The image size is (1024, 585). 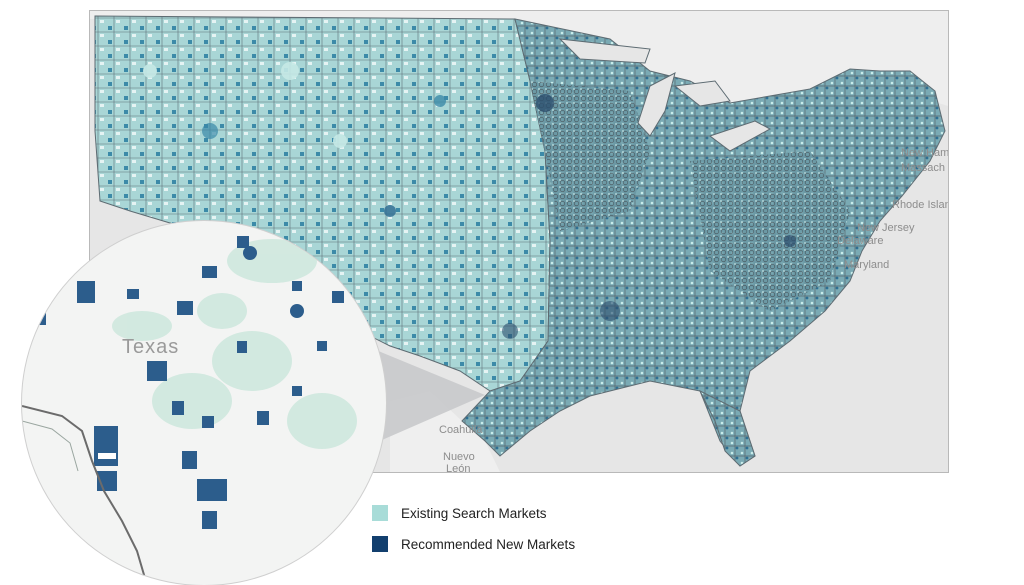 I want to click on midwest-dense-markets, so click(x=590, y=156).